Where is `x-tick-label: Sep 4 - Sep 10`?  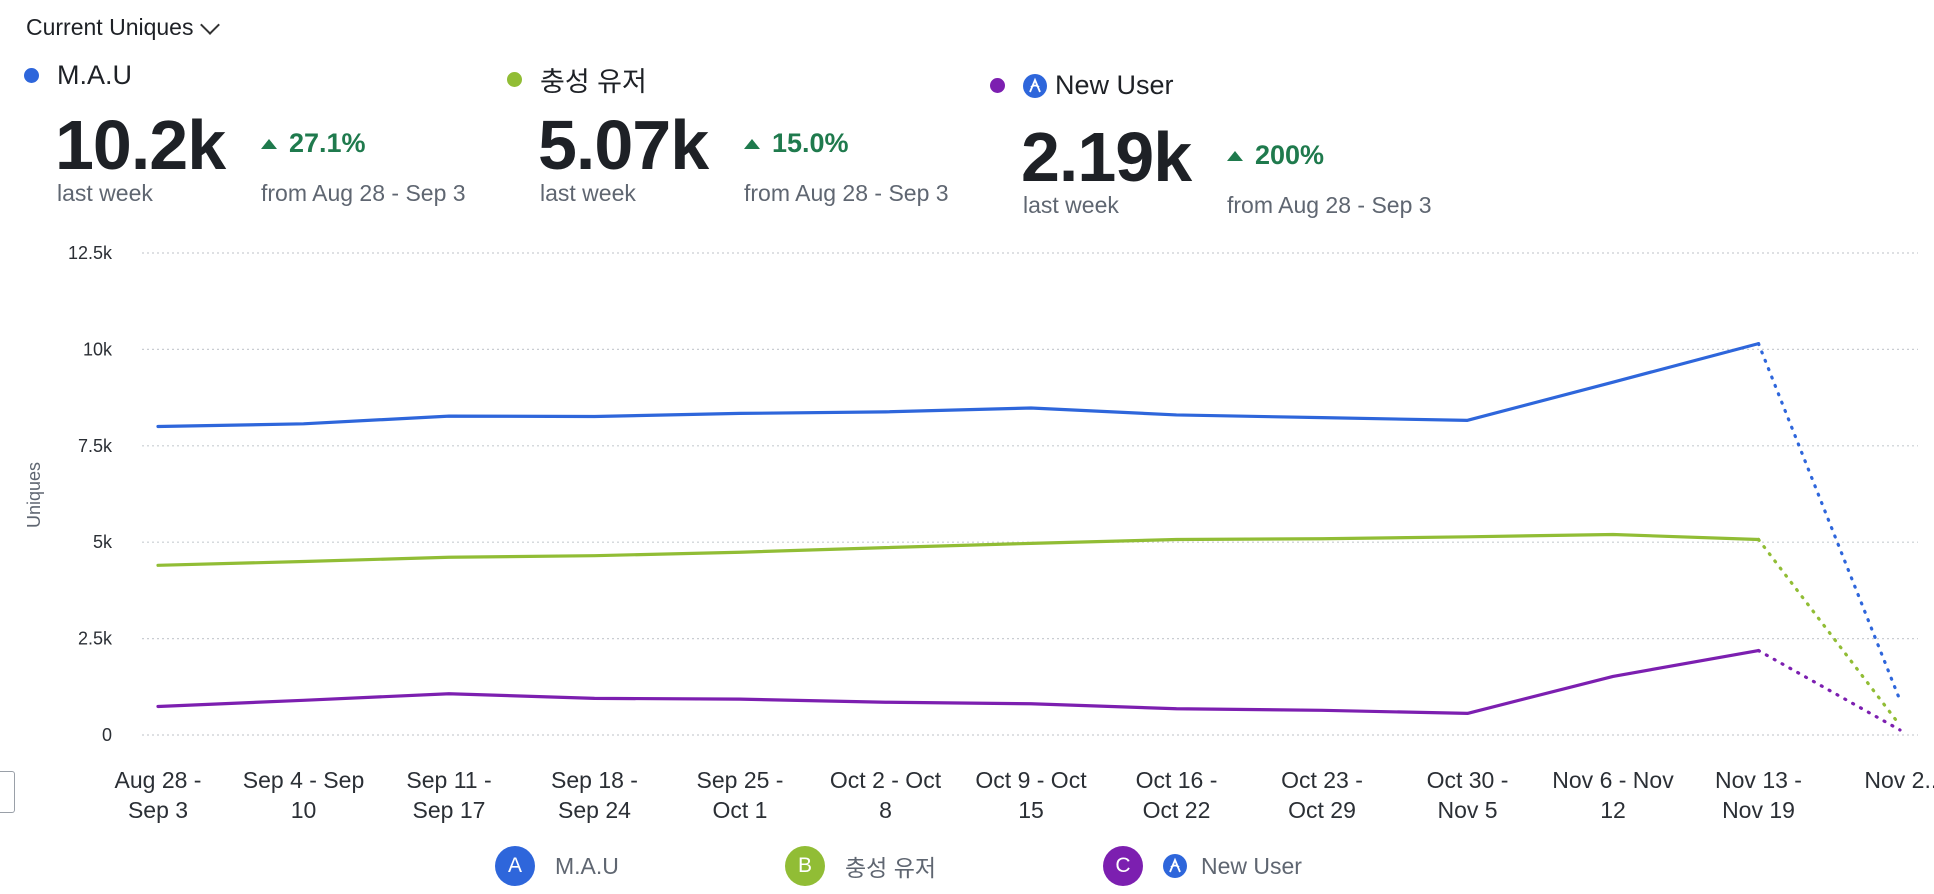
x-tick-label: Sep 4 - Sep 10 is located at coordinates (303, 795).